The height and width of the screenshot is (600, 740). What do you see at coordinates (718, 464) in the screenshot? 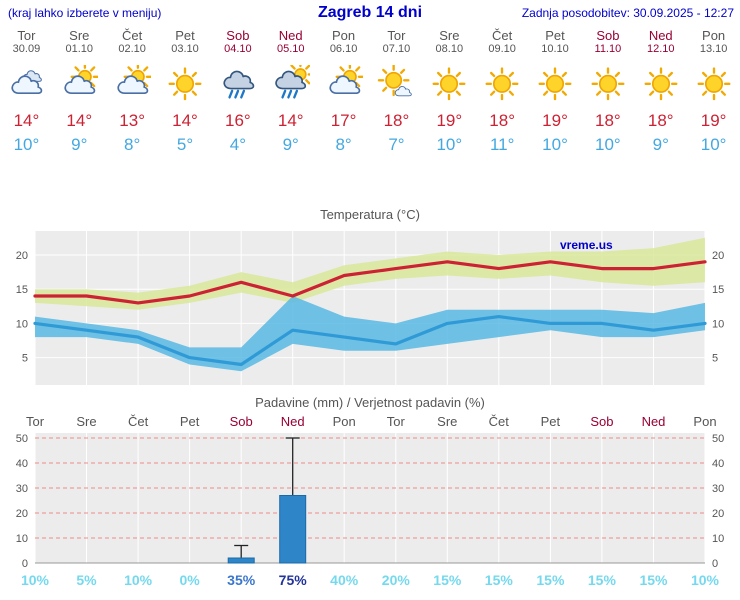
I see `precip-ytick-right: 40` at bounding box center [718, 464].